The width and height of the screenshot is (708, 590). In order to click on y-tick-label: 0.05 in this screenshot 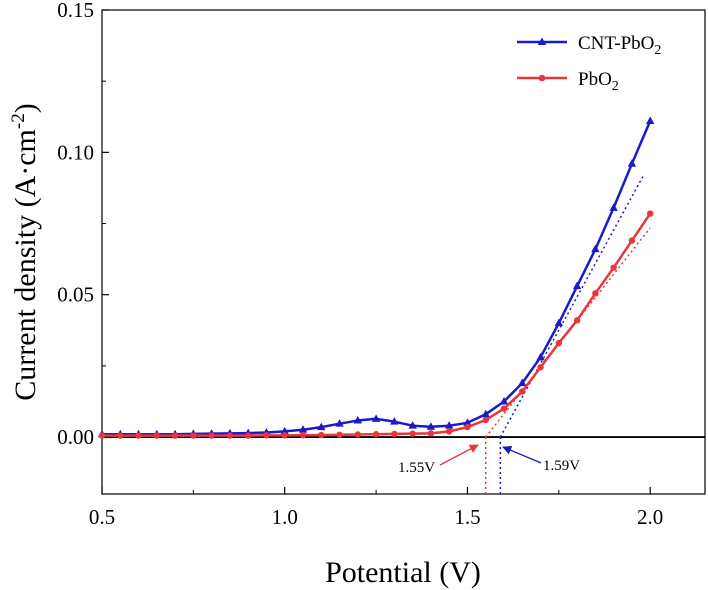, I will do `click(75, 295)`.